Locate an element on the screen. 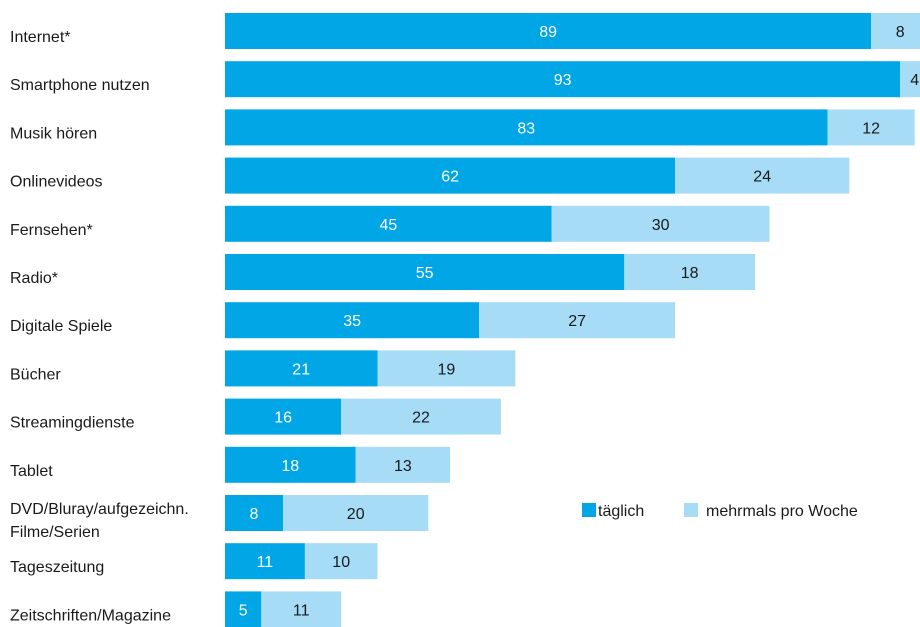 This screenshot has height=627, width=920. value-label-taglich-3: 62 is located at coordinates (450, 177).